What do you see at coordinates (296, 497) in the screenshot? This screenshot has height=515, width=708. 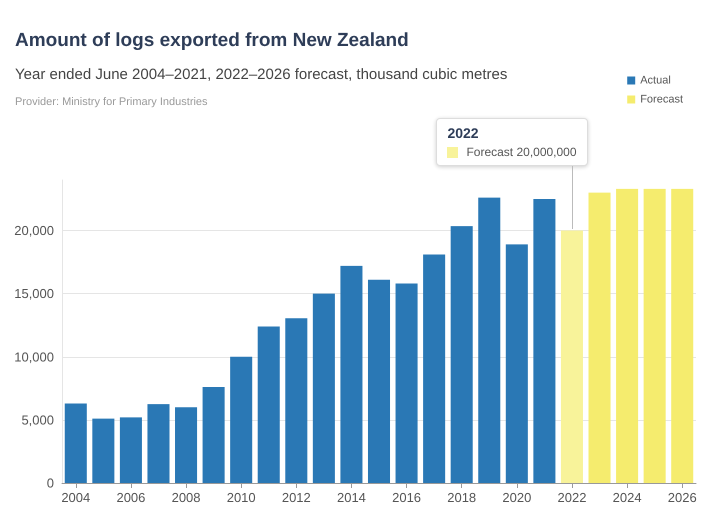 I see `x-tick-label: 2012` at bounding box center [296, 497].